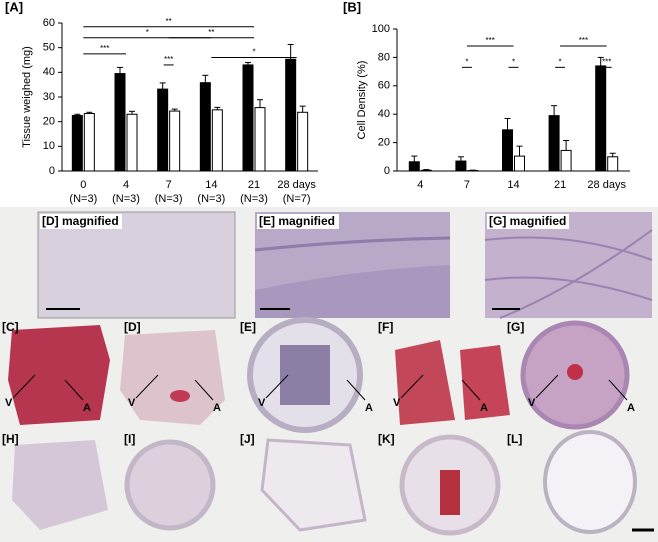 The image size is (658, 542). I want to click on y-tick-label: 80, so click(384, 57).